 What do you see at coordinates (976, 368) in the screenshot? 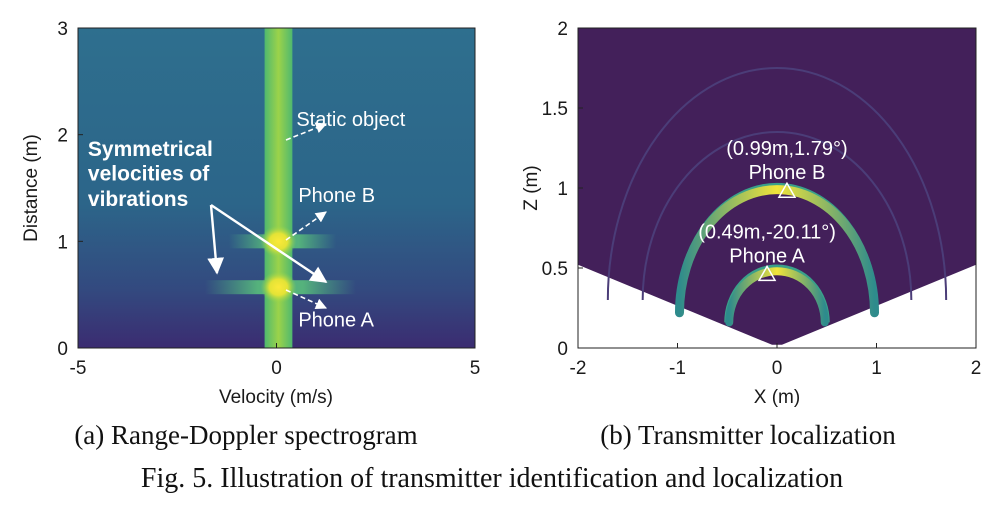
I see `x-tick-label: 2` at bounding box center [976, 368].